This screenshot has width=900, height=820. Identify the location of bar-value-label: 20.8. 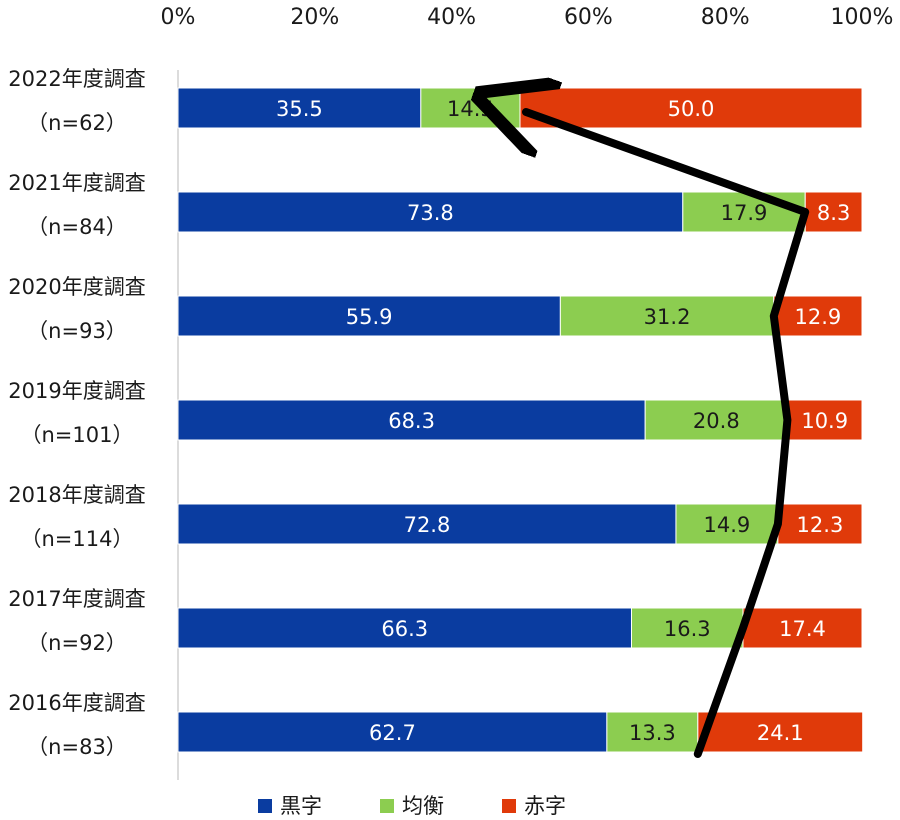
(716, 421).